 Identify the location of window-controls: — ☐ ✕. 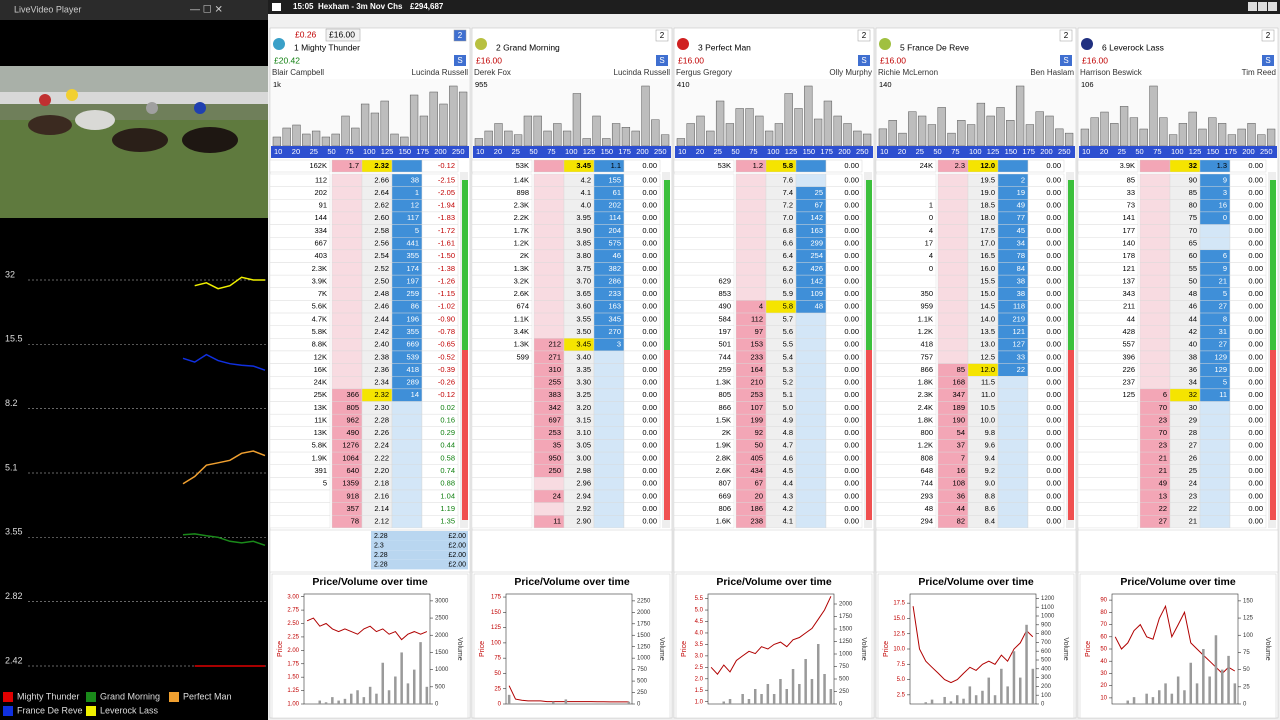
(206, 10).